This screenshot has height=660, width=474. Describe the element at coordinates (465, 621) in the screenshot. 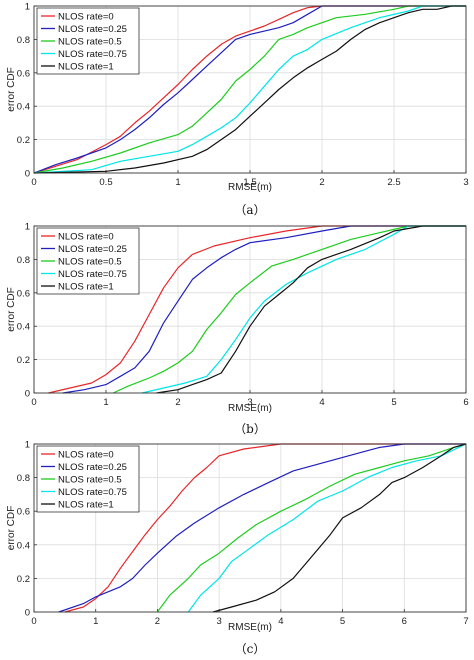

I see `x-tick-label: 7` at that location.